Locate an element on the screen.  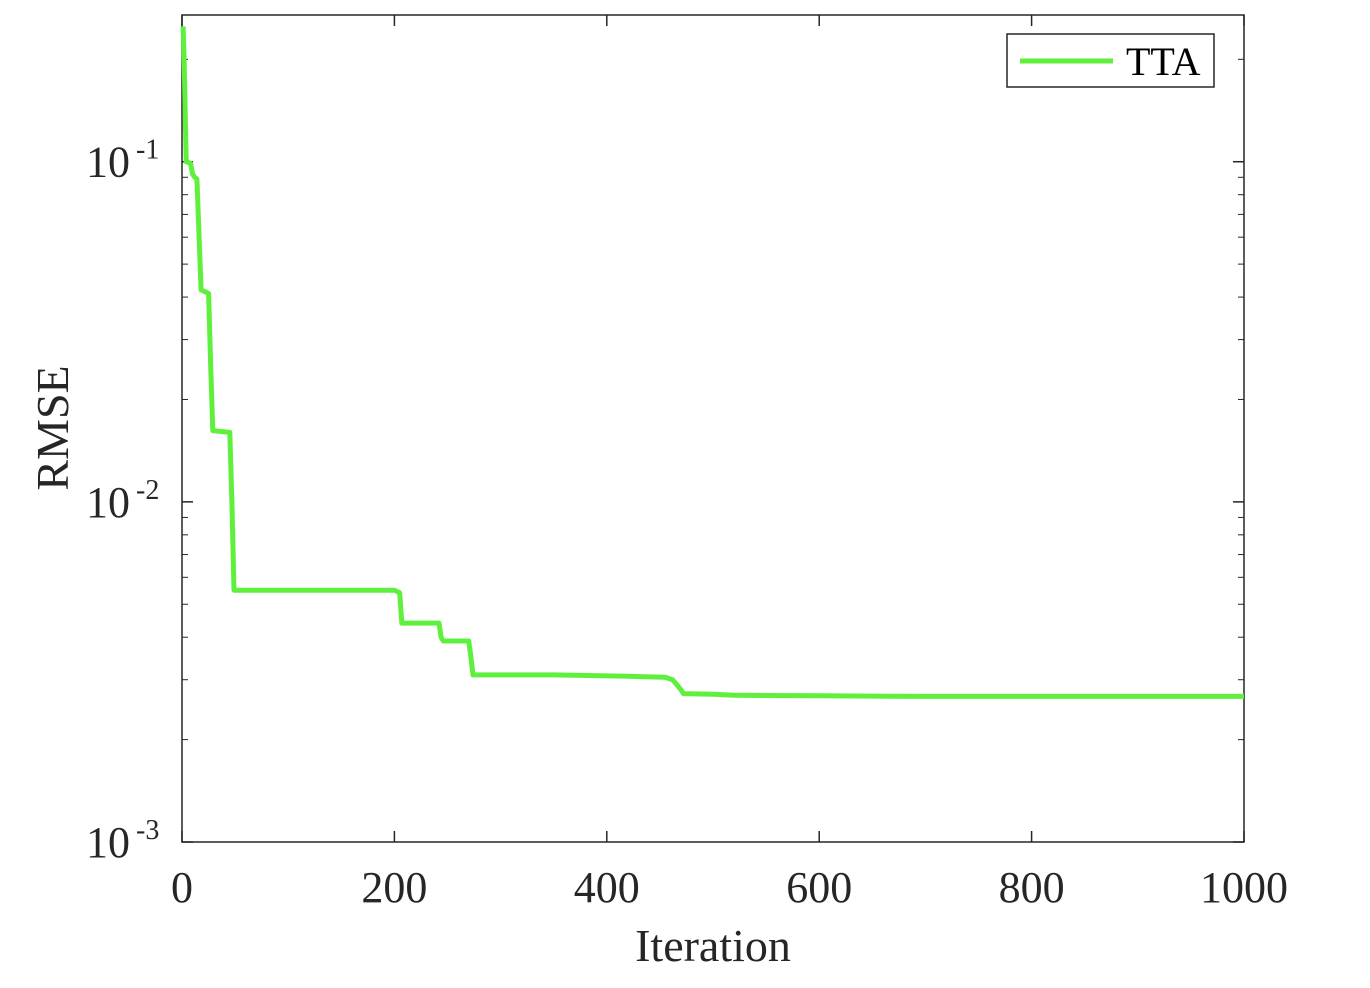
x-tick-label: 0 is located at coordinates (182, 887).